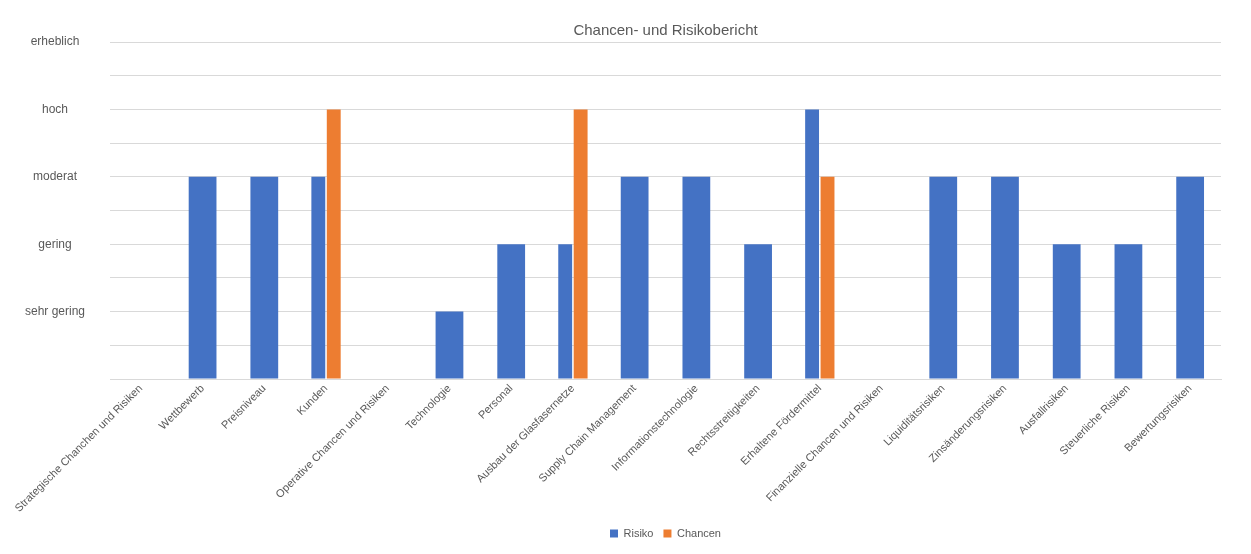 Image resolution: width=1251 pixels, height=554 pixels. Describe the element at coordinates (699, 532) in the screenshot. I see `legend-label: Chancen` at that location.